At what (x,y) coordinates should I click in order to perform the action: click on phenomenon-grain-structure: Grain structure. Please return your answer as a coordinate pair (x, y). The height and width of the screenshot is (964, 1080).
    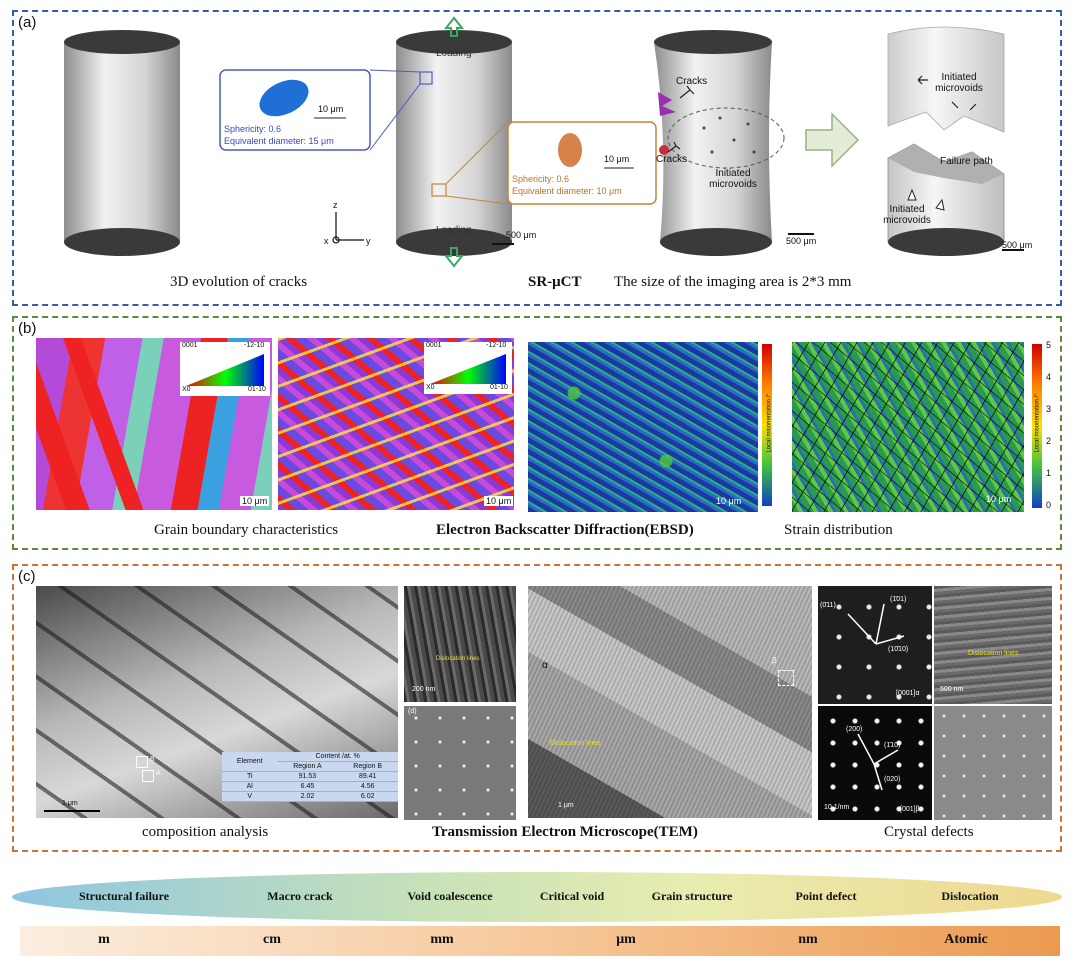
    Looking at the image, I should click on (692, 896).